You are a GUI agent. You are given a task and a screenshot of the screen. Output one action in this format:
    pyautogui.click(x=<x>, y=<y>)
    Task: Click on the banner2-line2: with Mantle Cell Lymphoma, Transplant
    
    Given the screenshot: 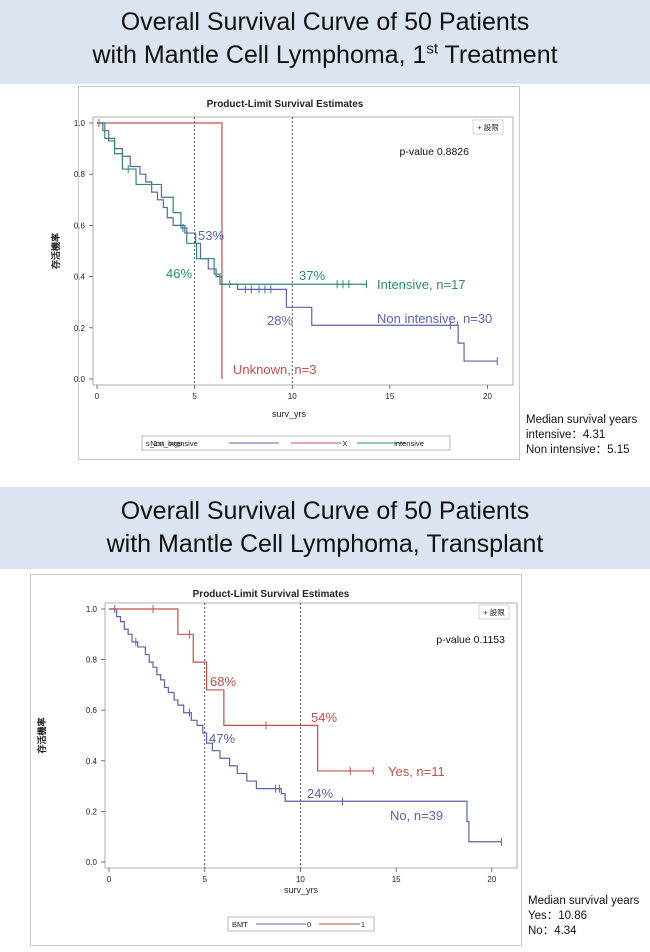 What is the action you would take?
    pyautogui.click(x=325, y=544)
    